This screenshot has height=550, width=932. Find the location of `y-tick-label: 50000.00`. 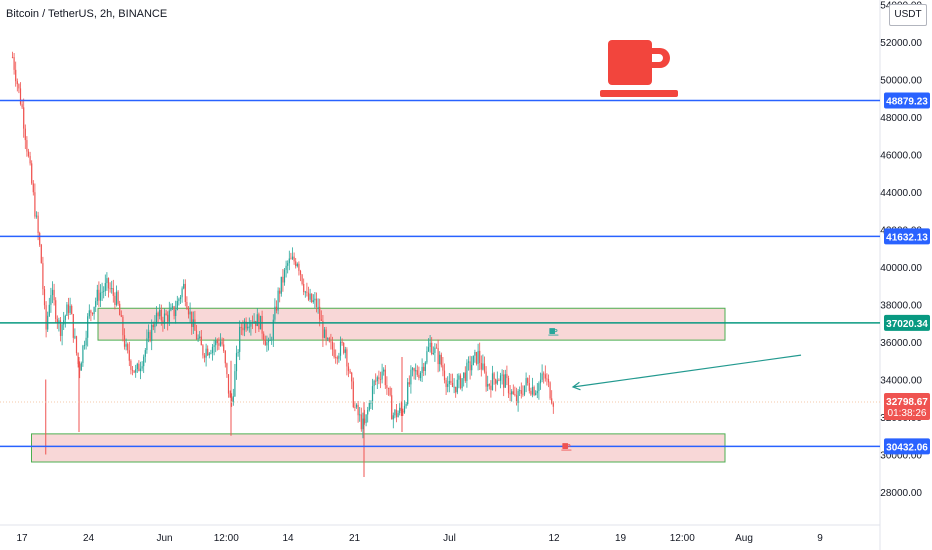

y-tick-label: 50000.00 is located at coordinates (901, 81).